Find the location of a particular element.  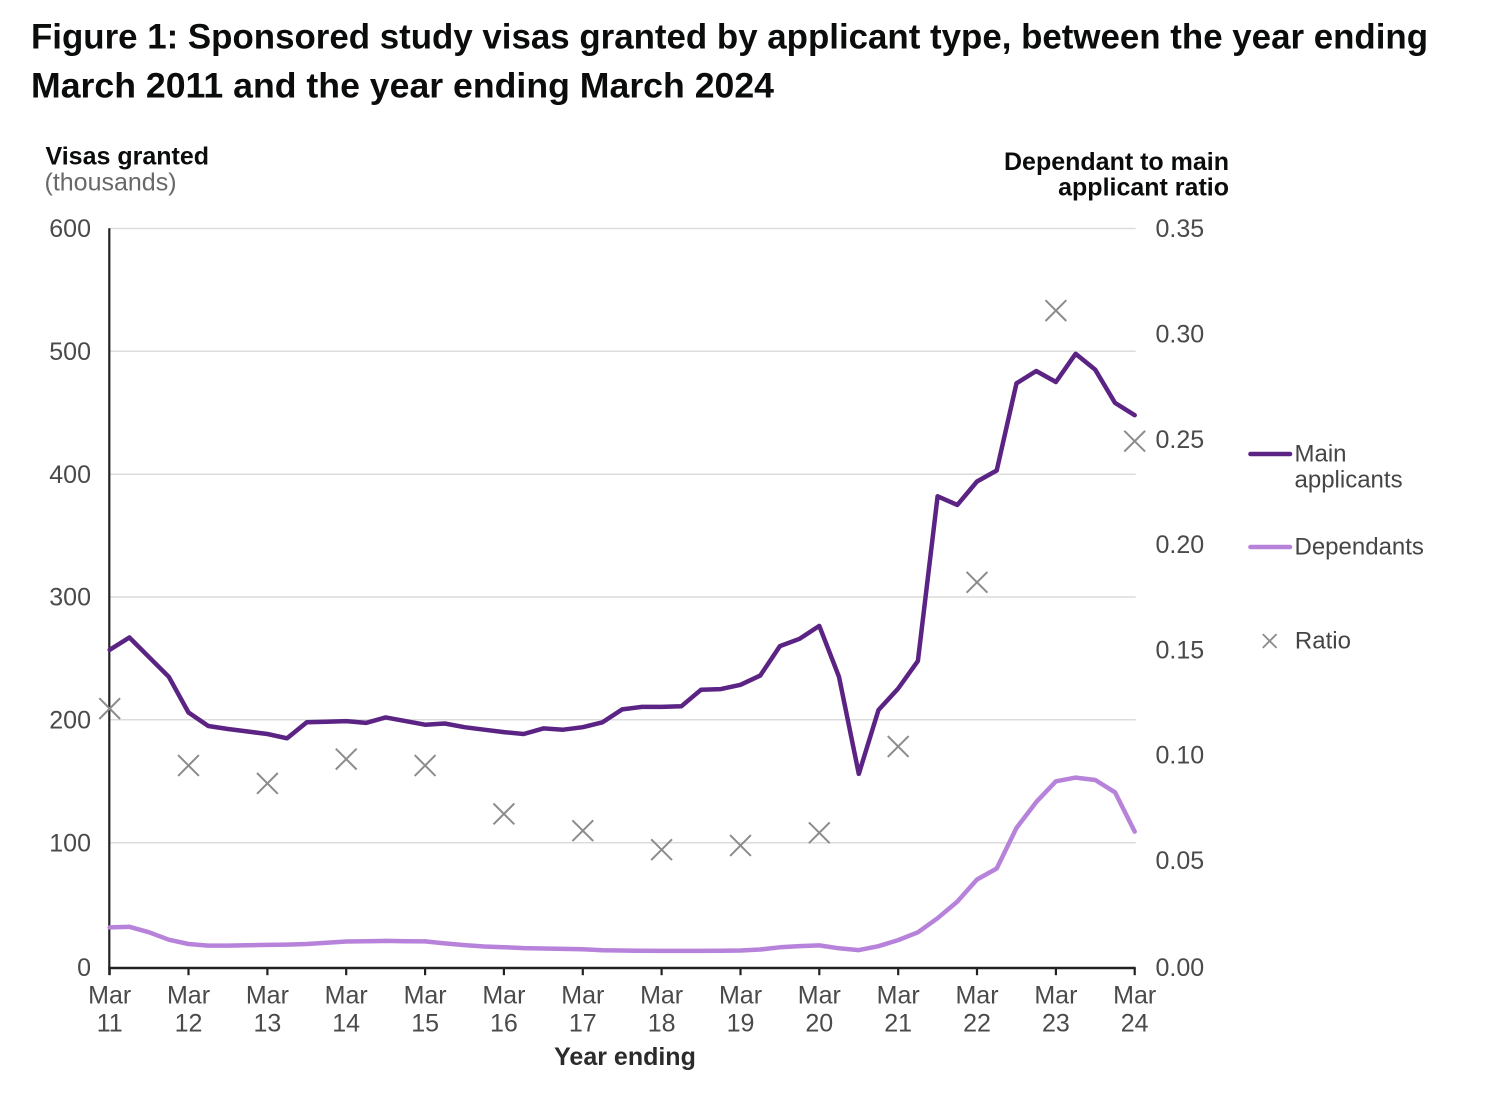

svg-text: 22 is located at coordinates (977, 1024).